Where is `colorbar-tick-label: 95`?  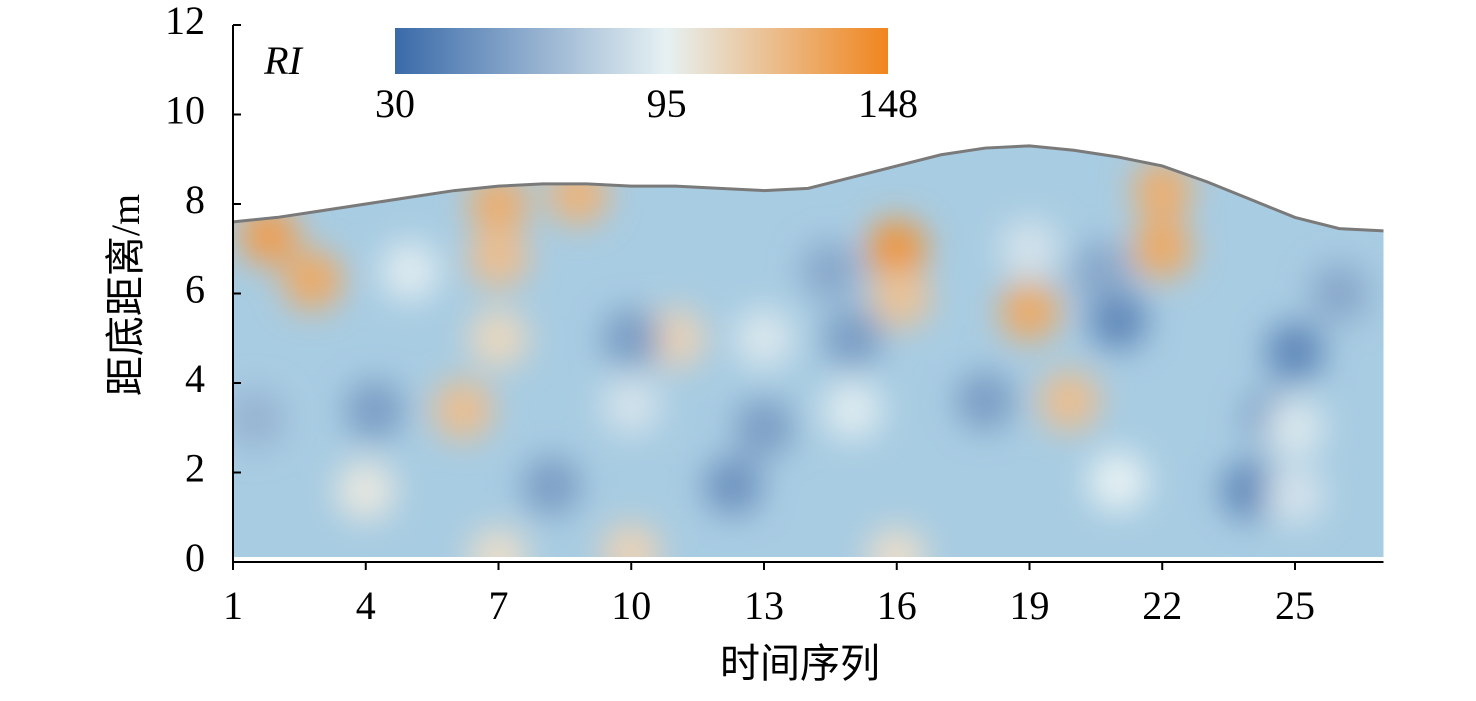
colorbar-tick-label: 95 is located at coordinates (667, 103).